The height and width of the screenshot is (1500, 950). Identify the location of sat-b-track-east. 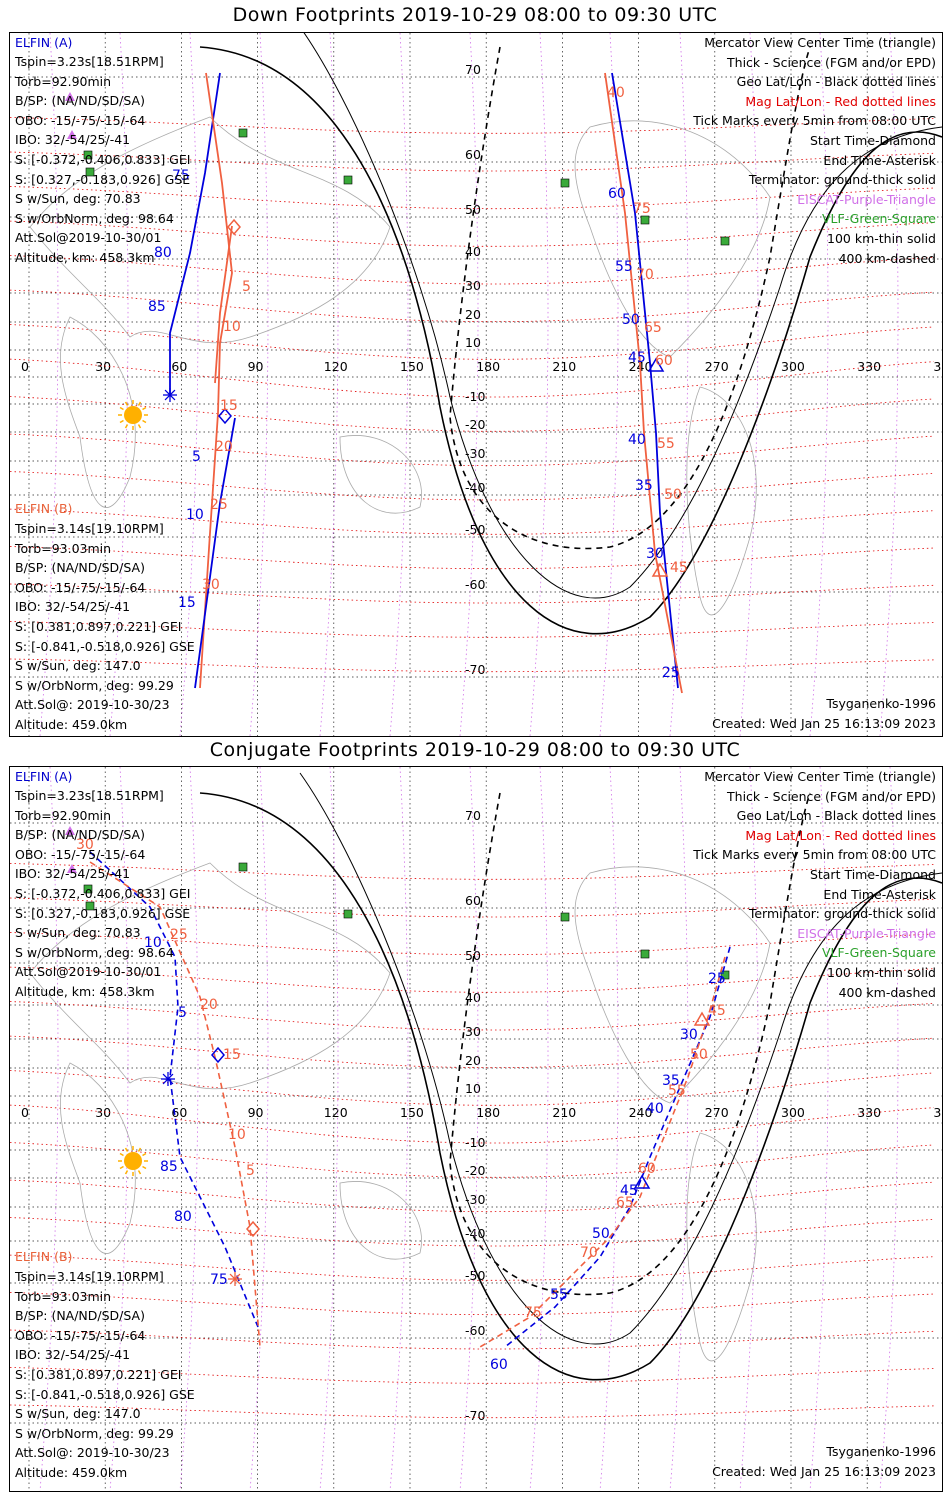
(643, 383).